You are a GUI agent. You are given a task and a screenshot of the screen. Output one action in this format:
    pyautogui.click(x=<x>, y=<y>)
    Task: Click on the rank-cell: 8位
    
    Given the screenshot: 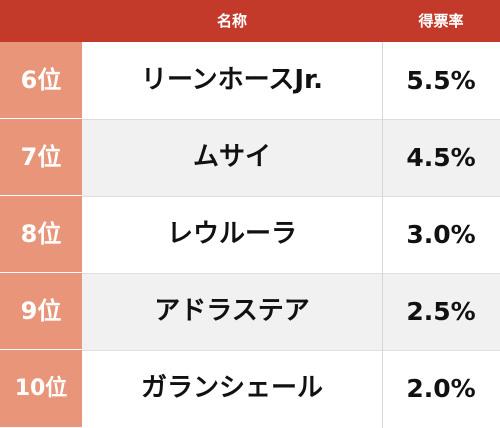 What is the action you would take?
    pyautogui.click(x=41, y=234)
    